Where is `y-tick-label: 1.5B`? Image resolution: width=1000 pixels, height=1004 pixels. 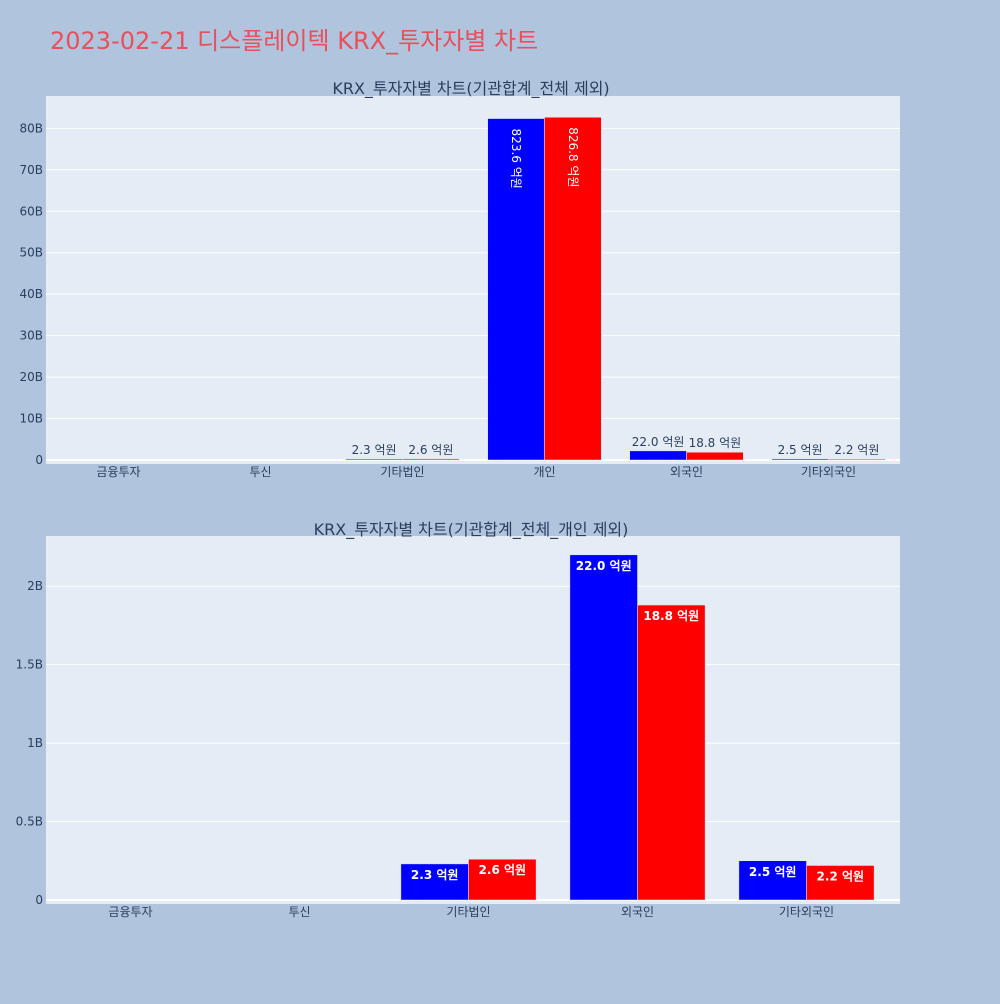 y-tick-label: 1.5B is located at coordinates (29, 665).